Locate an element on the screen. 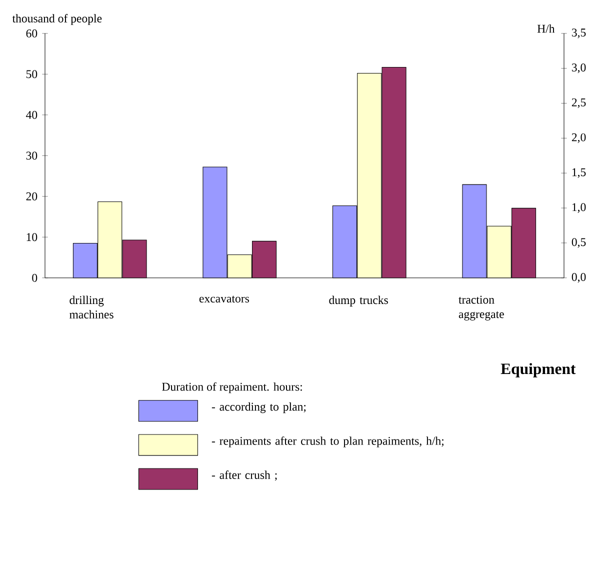 Image resolution: width=609 pixels, height=572 pixels. x-tick-label: drilling machines is located at coordinates (91, 307).